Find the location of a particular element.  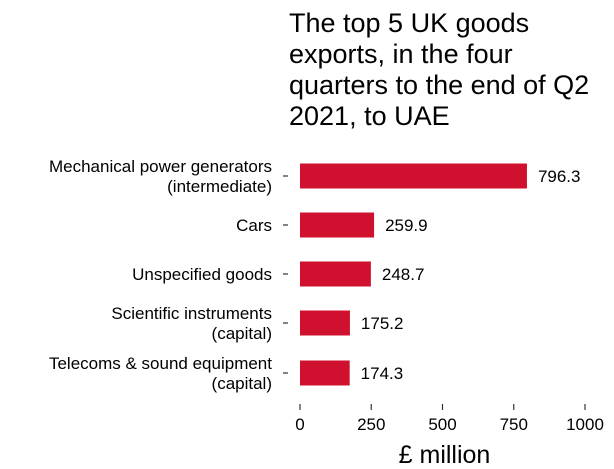

category-label: Unspecified goods is located at coordinates (202, 274).